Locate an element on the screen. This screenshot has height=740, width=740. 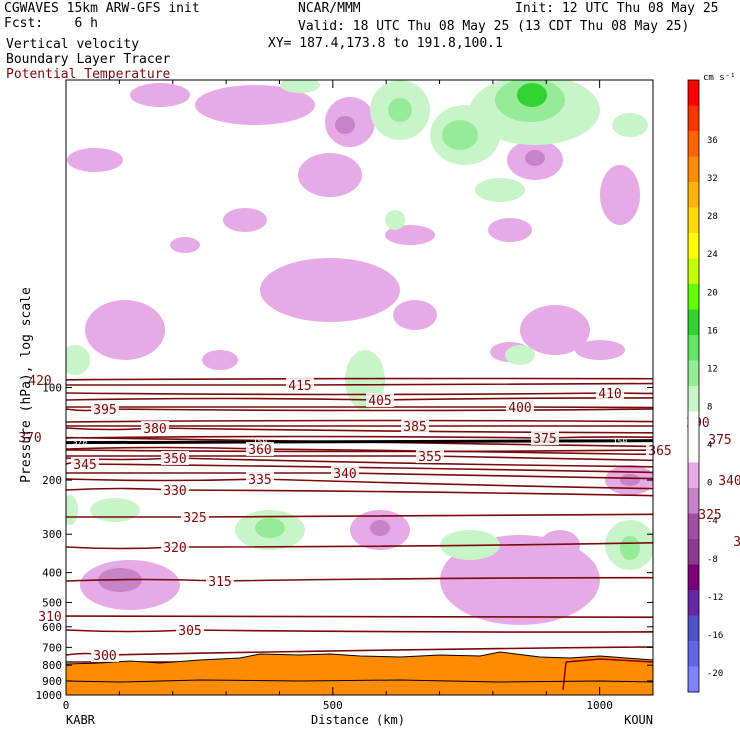
isentrope-label: 355 is located at coordinates (429, 457).